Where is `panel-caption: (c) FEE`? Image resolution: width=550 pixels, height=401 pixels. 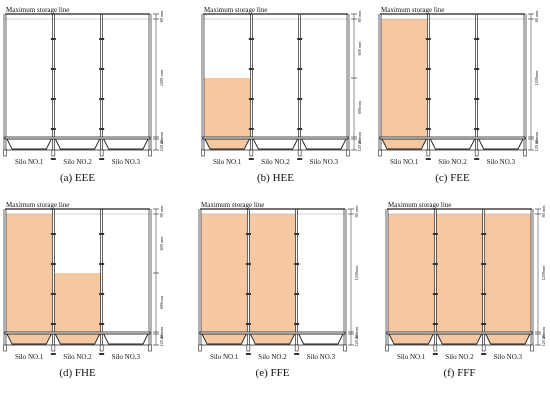
panel-caption: (c) FEE is located at coordinates (452, 178).